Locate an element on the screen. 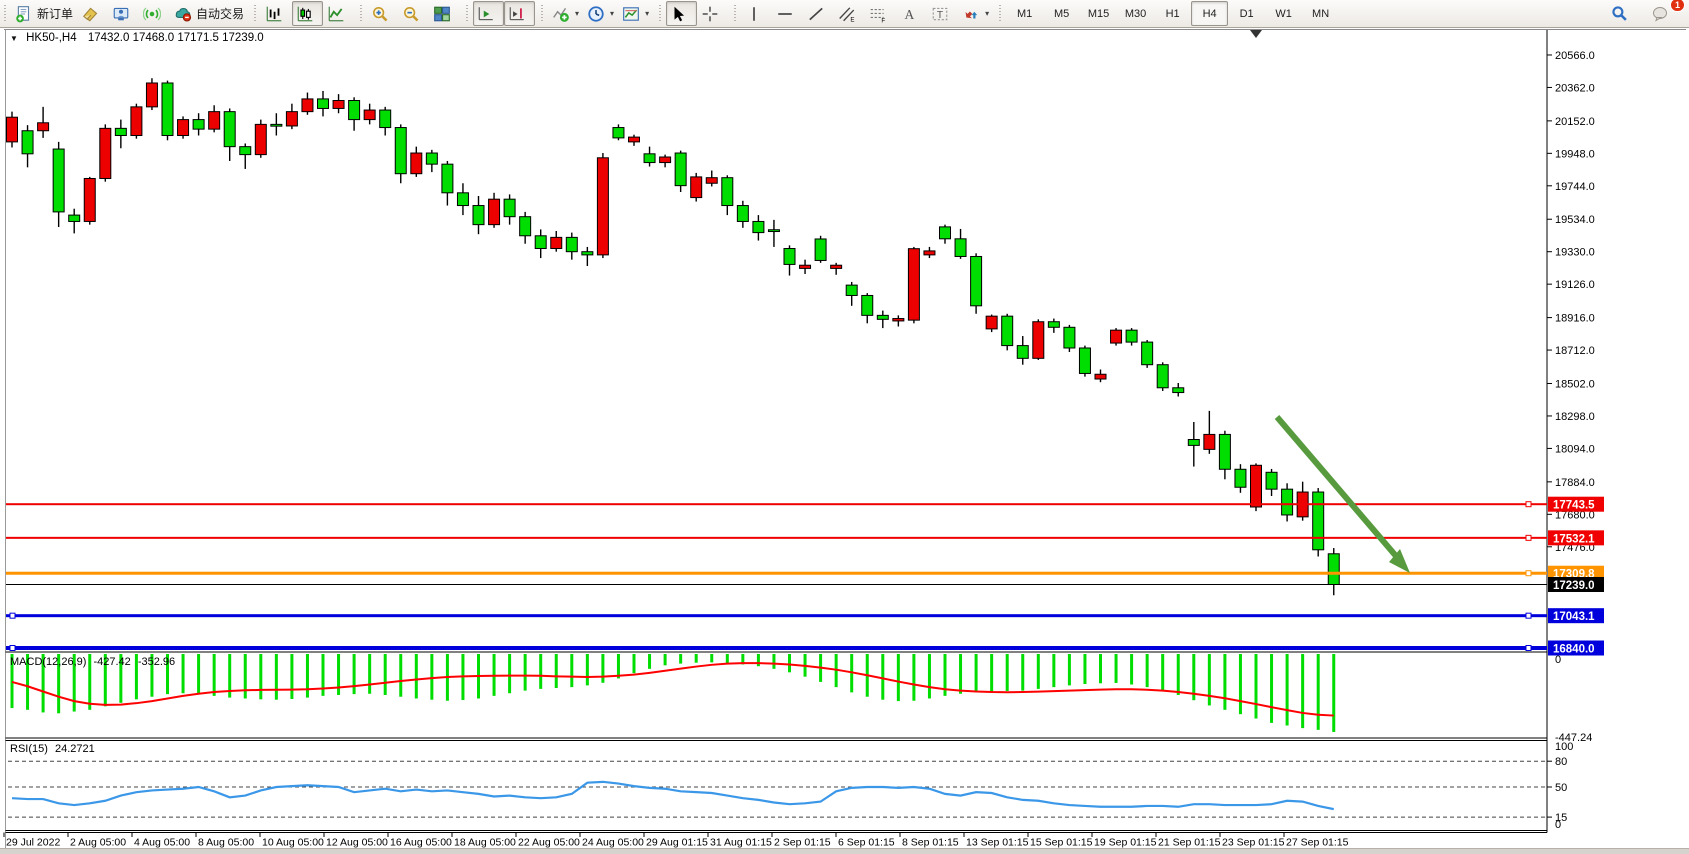  timeframe-h1-button: H1 is located at coordinates (1172, 13).